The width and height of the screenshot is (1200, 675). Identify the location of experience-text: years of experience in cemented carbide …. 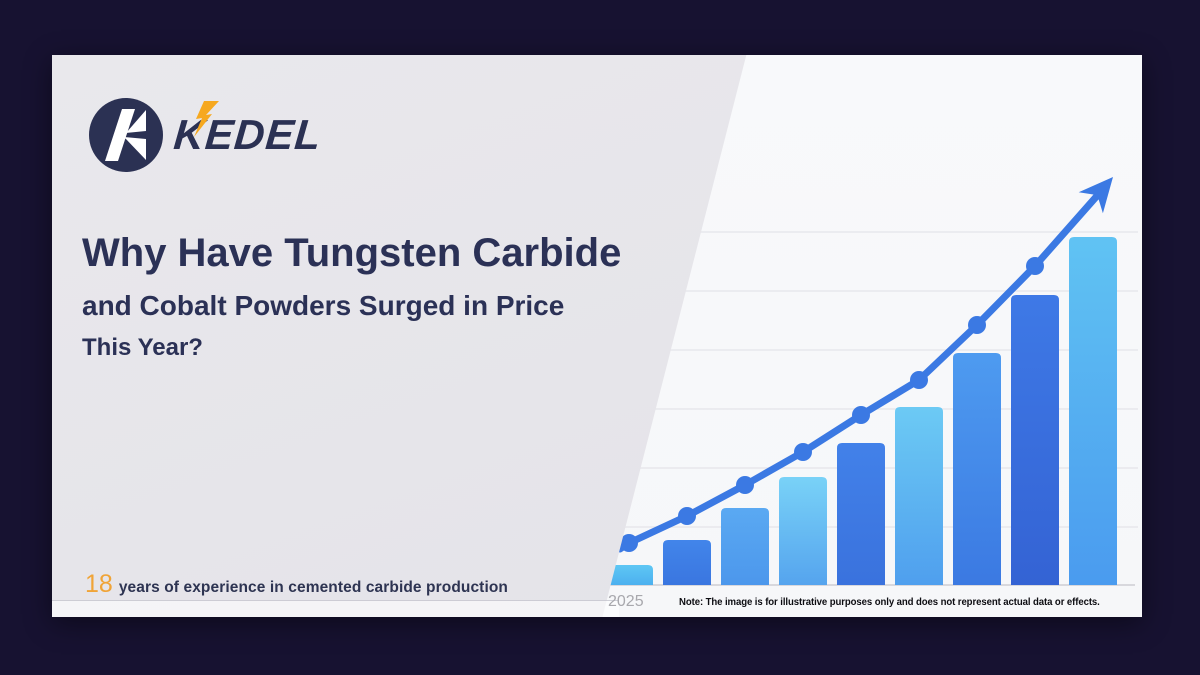
(313, 587).